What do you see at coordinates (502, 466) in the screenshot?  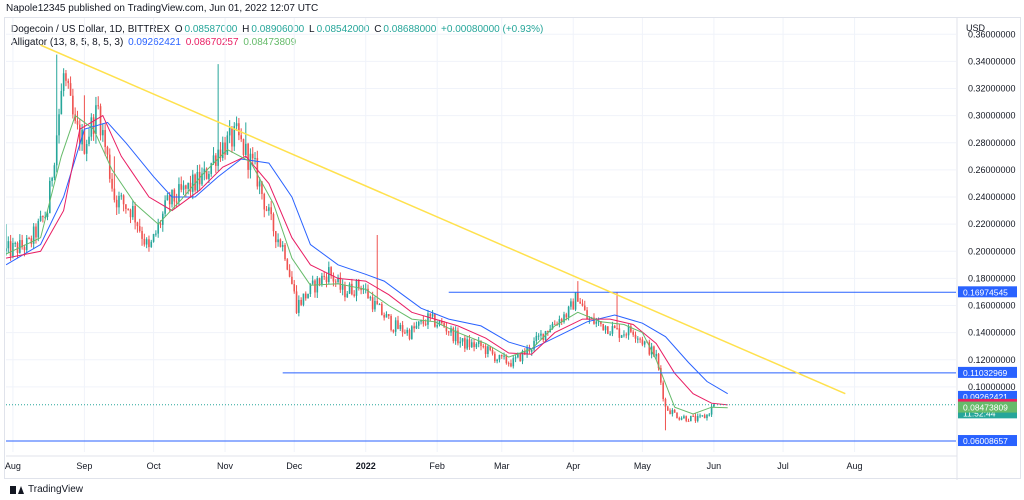 I see `x-tick-label: Mar` at bounding box center [502, 466].